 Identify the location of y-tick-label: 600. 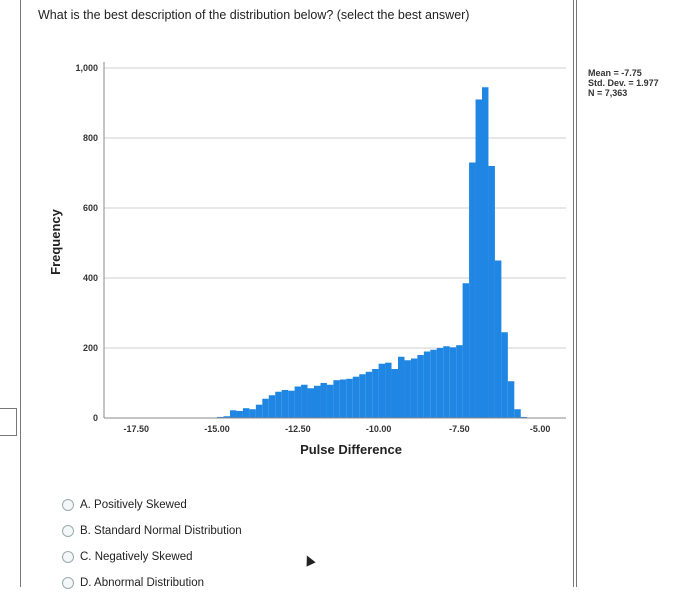
(90, 208).